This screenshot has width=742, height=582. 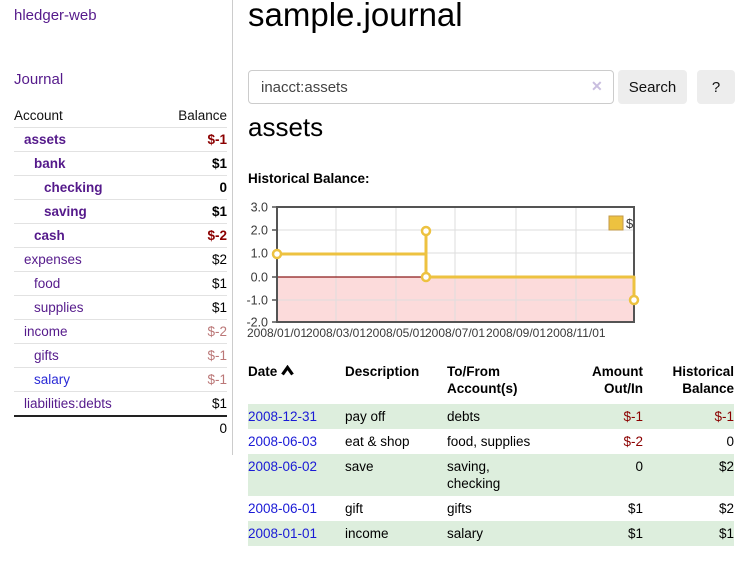 What do you see at coordinates (464, 416) in the screenshot?
I see `transaction-accounts: debts` at bounding box center [464, 416].